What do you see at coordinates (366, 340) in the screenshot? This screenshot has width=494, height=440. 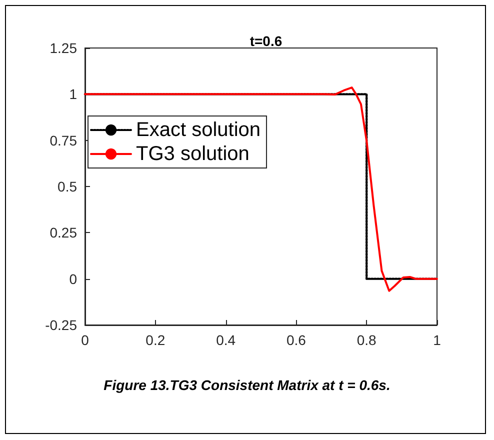 I see `x-tick-label: 0.8` at bounding box center [366, 340].